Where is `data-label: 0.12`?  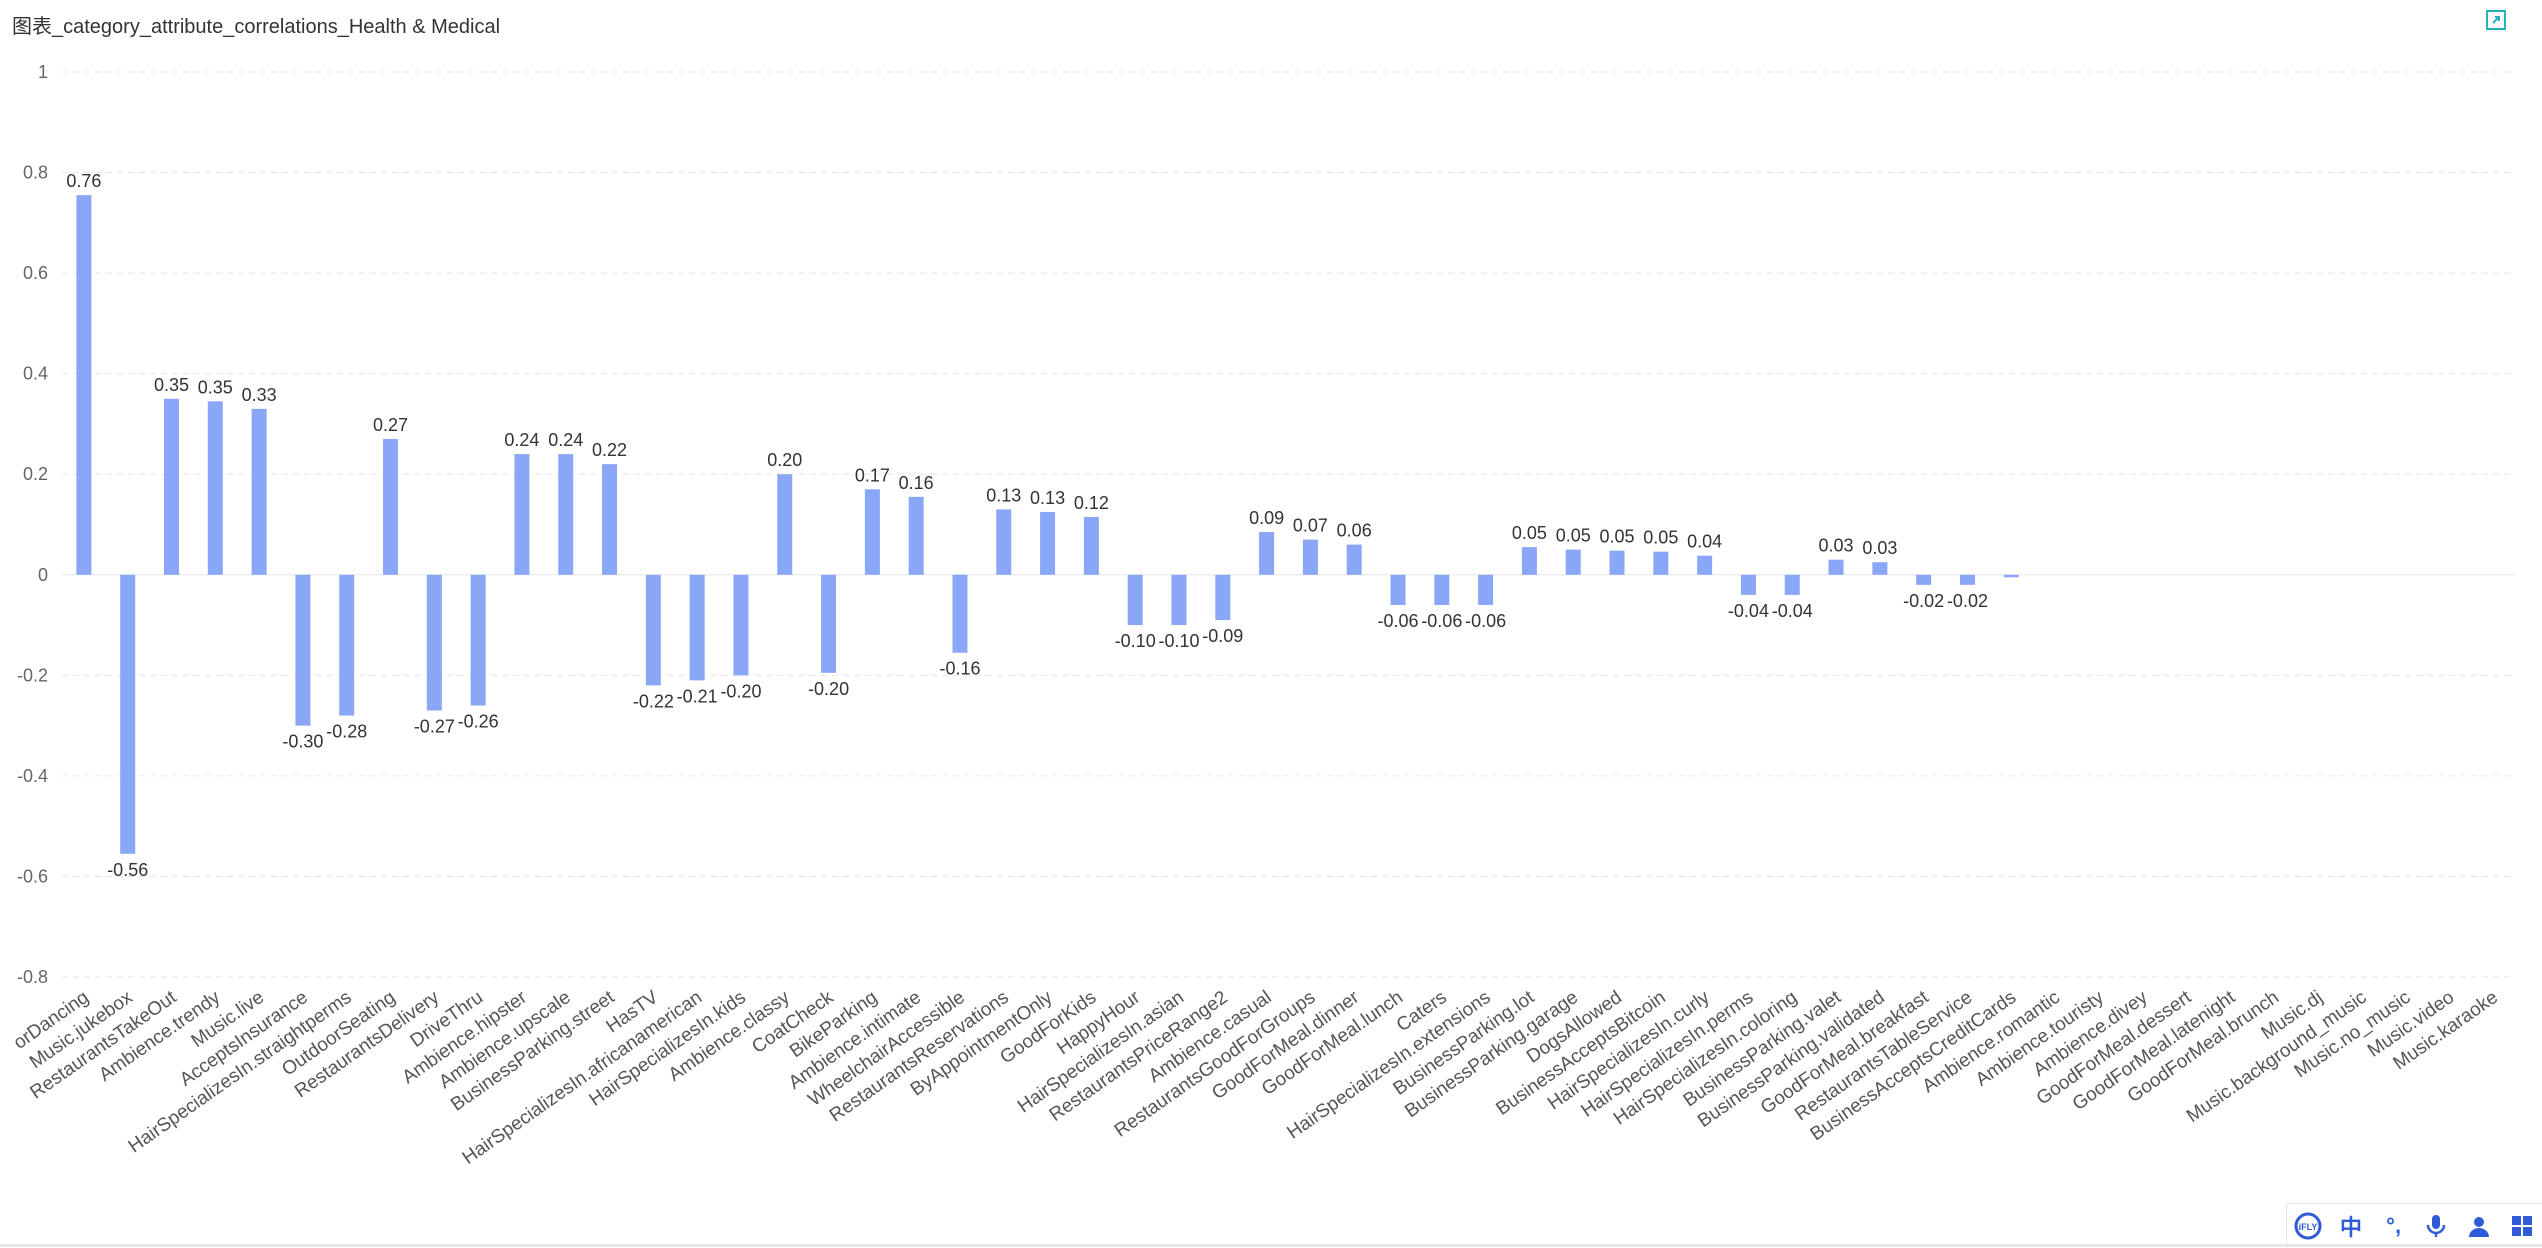 data-label: 0.12 is located at coordinates (1091, 503).